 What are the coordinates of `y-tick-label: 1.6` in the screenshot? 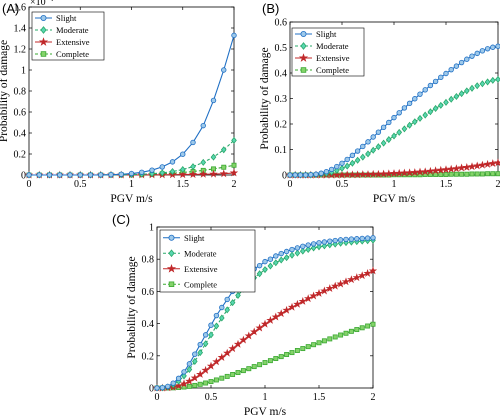 It's located at (20, 8).